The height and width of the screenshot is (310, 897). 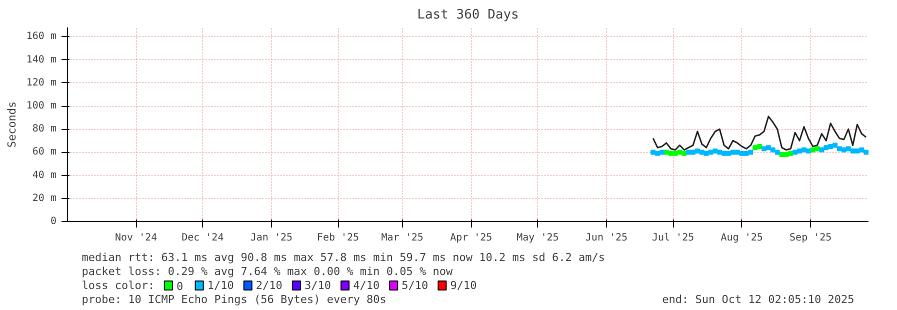 I want to click on x-tick-label: Aug '25, so click(x=741, y=238).